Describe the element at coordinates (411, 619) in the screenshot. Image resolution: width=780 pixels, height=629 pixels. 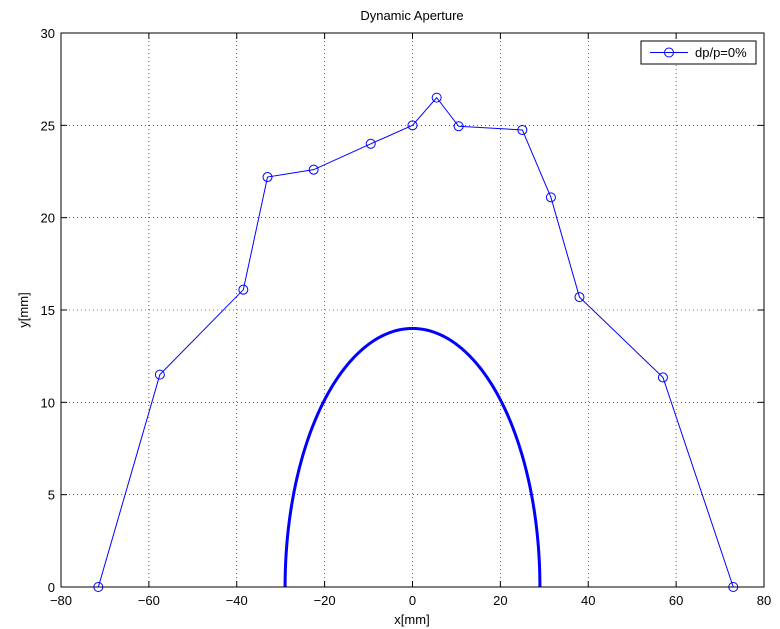
I see `x-axis-label: x[mm]` at that location.